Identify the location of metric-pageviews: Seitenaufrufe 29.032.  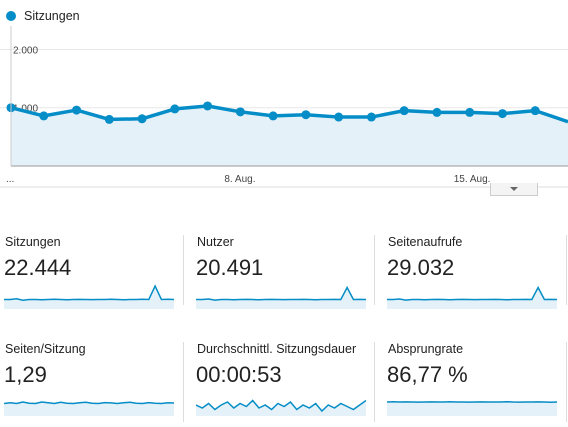
(471, 275).